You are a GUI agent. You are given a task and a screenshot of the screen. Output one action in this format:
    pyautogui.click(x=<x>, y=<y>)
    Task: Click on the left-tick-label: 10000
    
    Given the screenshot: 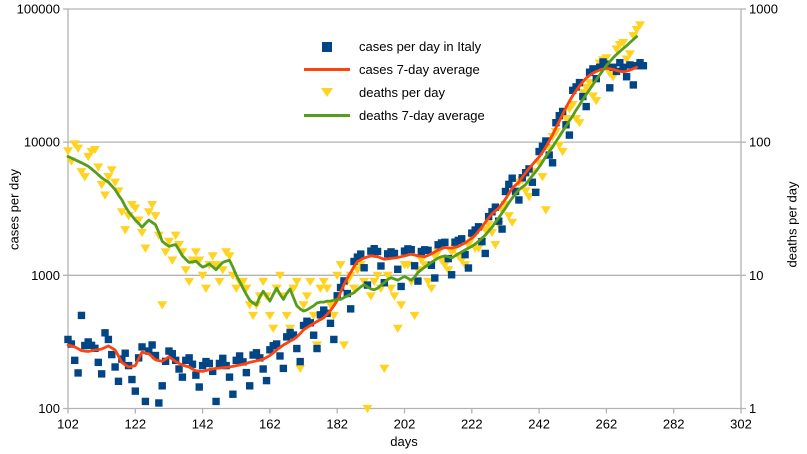 What is the action you would take?
    pyautogui.click(x=42, y=142)
    